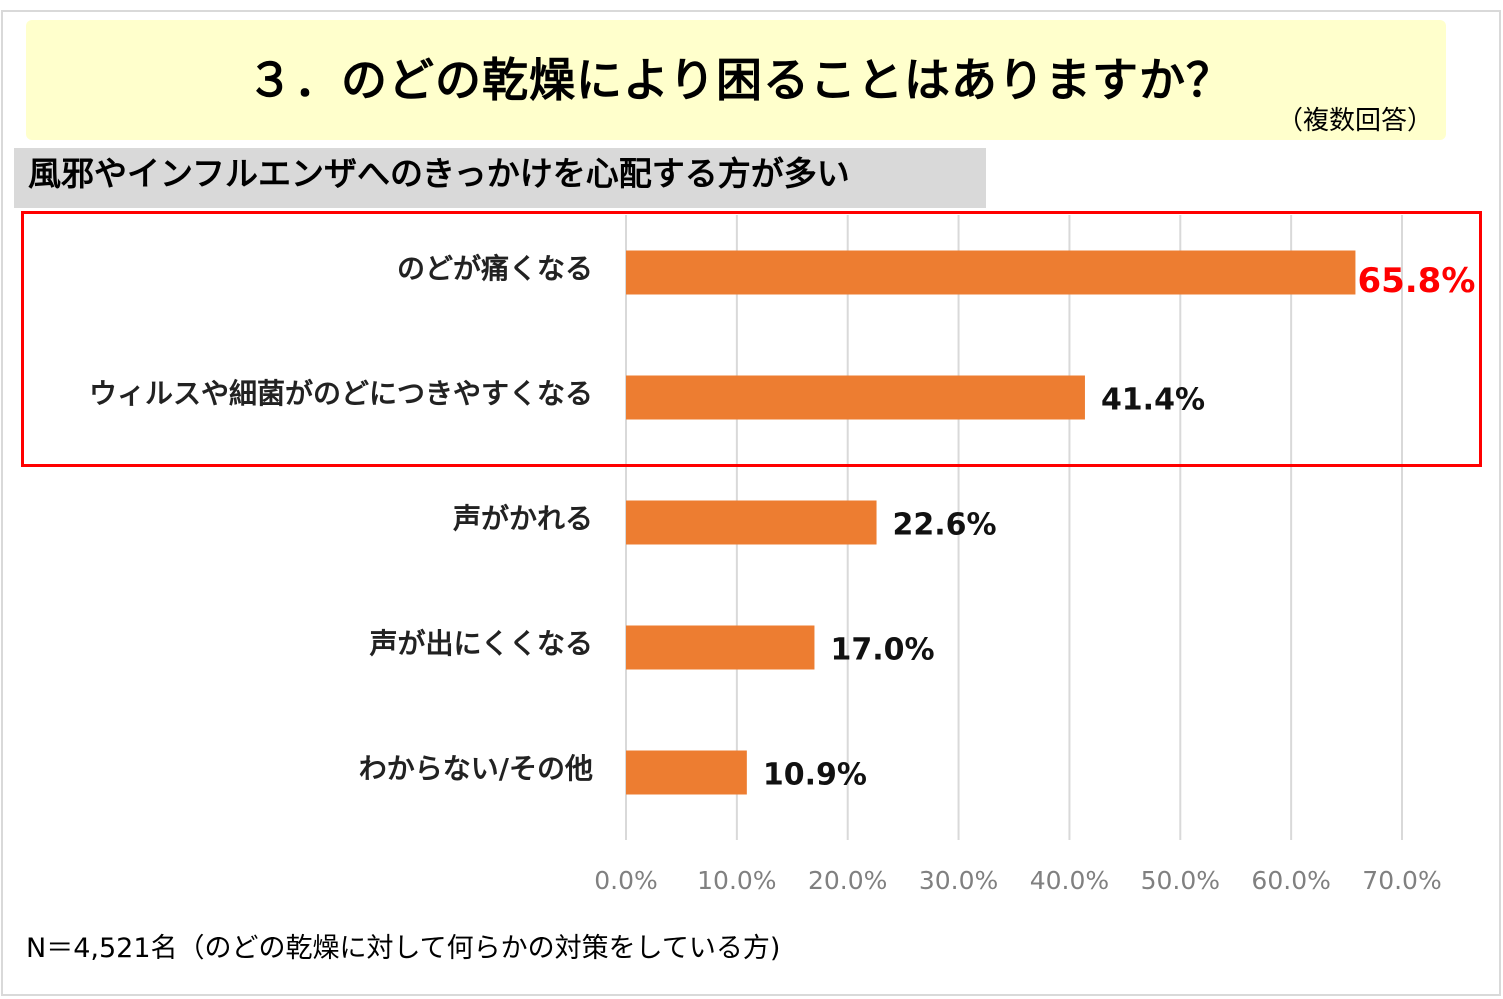 Image resolution: width=1503 pixels, height=999 pixels. I want to click on x-tick-label: 10.0%, so click(737, 880).